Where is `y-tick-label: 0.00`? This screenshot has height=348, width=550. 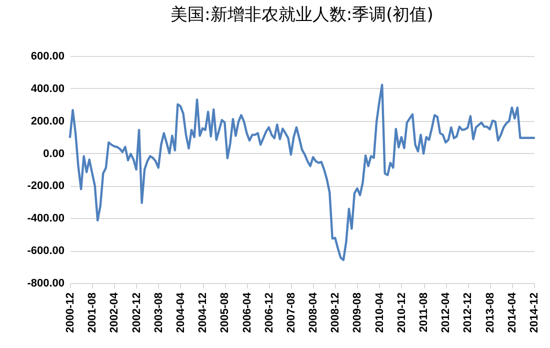 y-tick-label: 0.00 is located at coordinates (53, 154).